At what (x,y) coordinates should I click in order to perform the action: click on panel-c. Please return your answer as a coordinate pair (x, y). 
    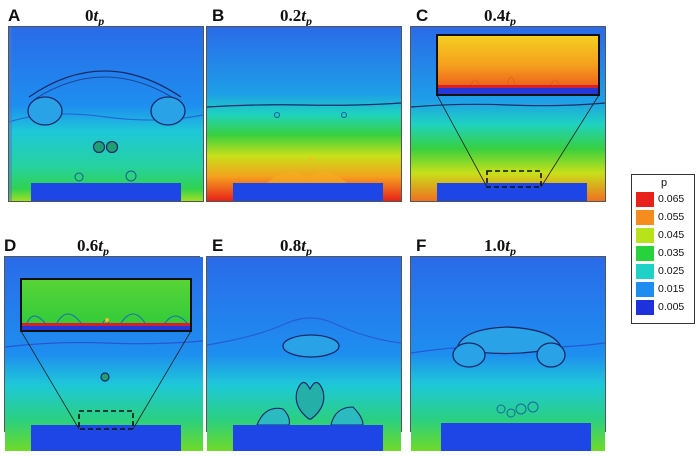
    Looking at the image, I should click on (508, 114).